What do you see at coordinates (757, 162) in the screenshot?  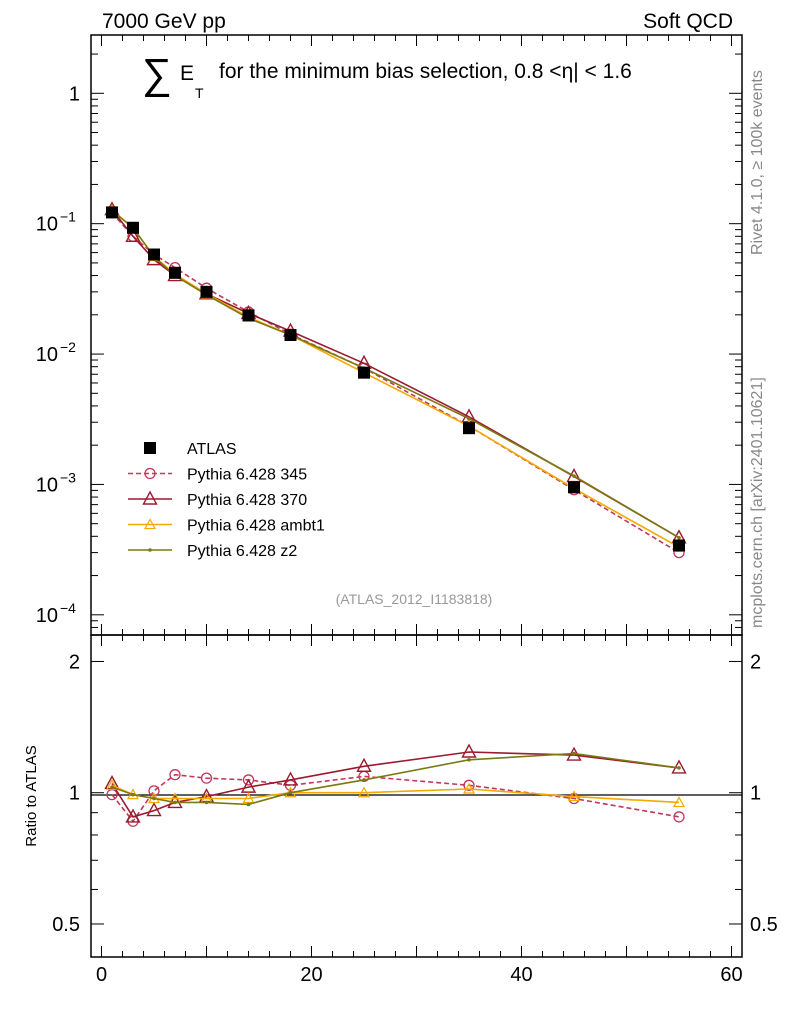 I see `rivet-label: Rivet 4.1.0, ≥ 100k events` at bounding box center [757, 162].